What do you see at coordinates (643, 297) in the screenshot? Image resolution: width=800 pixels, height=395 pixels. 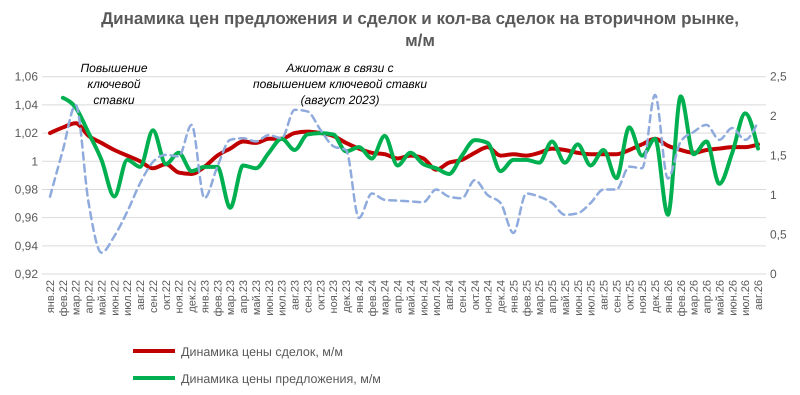 I see `x-tick-label: ноя.25` at bounding box center [643, 297].